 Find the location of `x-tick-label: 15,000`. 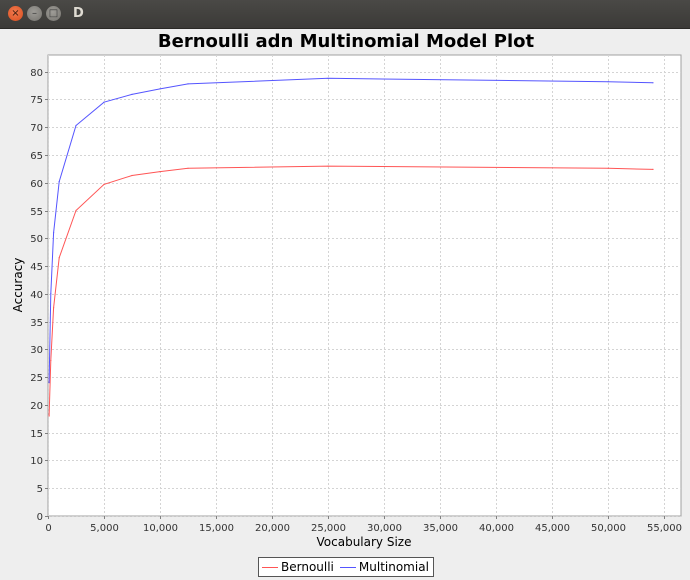

x-tick-label: 15,000 is located at coordinates (216, 528).